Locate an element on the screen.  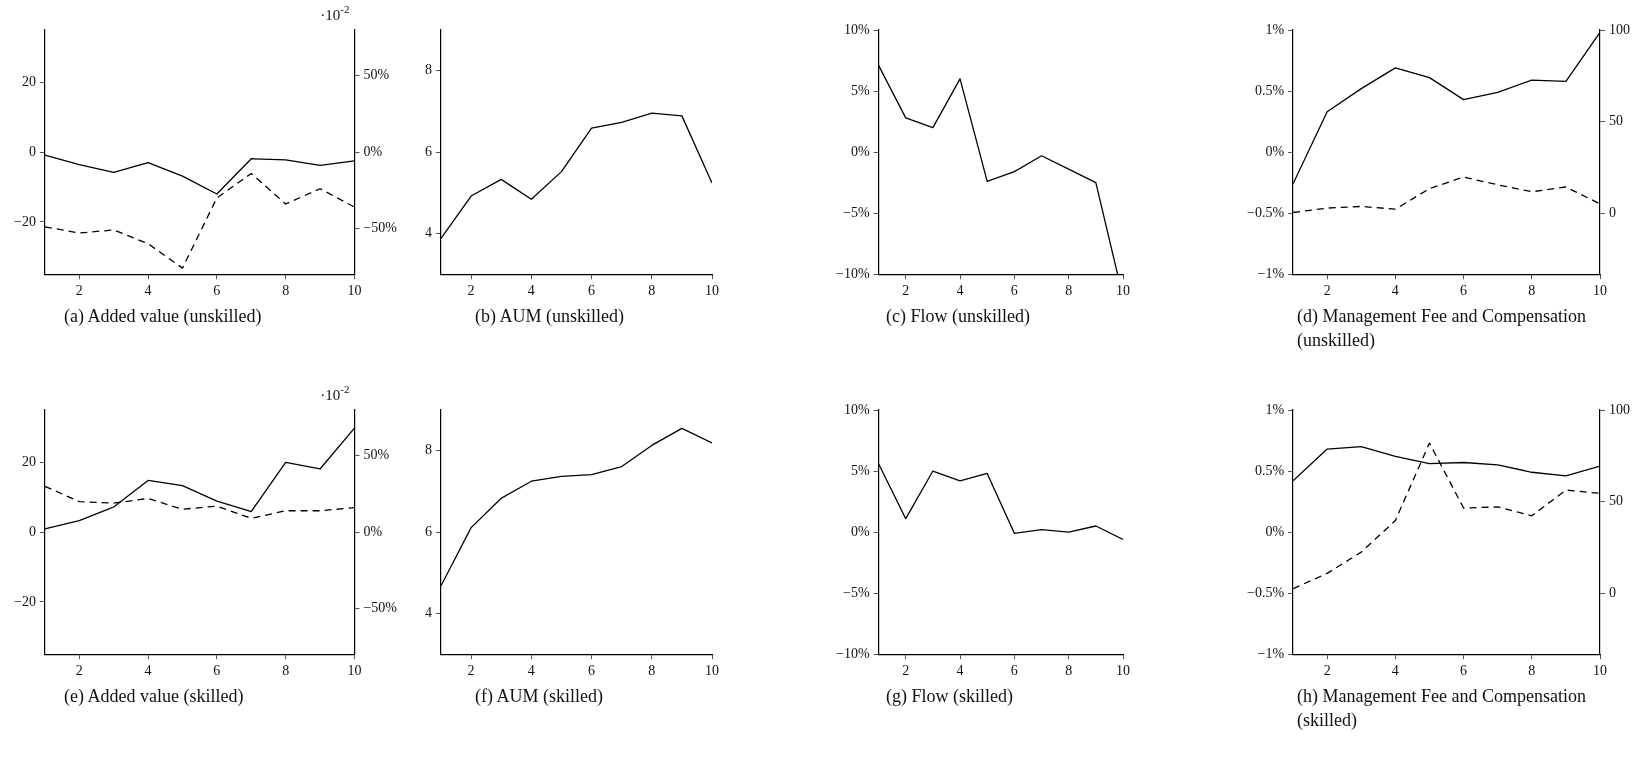
text: (h) Management Fee and Compensation (skilled) is located at coordinates (1442, 708).